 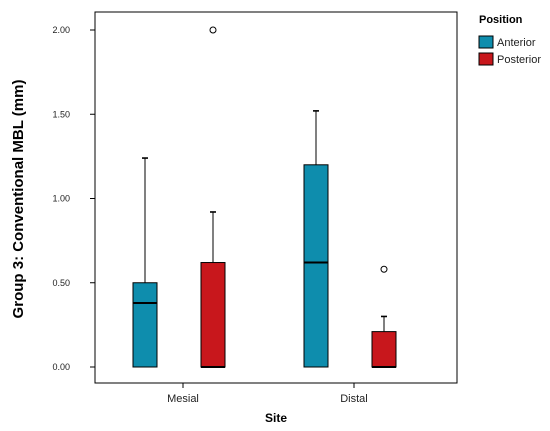 I want to click on x-tick-label: Distal, so click(x=354, y=399).